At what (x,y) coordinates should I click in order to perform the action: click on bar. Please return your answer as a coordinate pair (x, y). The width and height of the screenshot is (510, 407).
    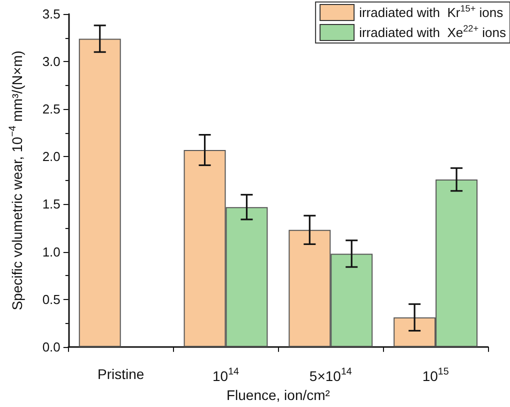
    Looking at the image, I should click on (99, 192).